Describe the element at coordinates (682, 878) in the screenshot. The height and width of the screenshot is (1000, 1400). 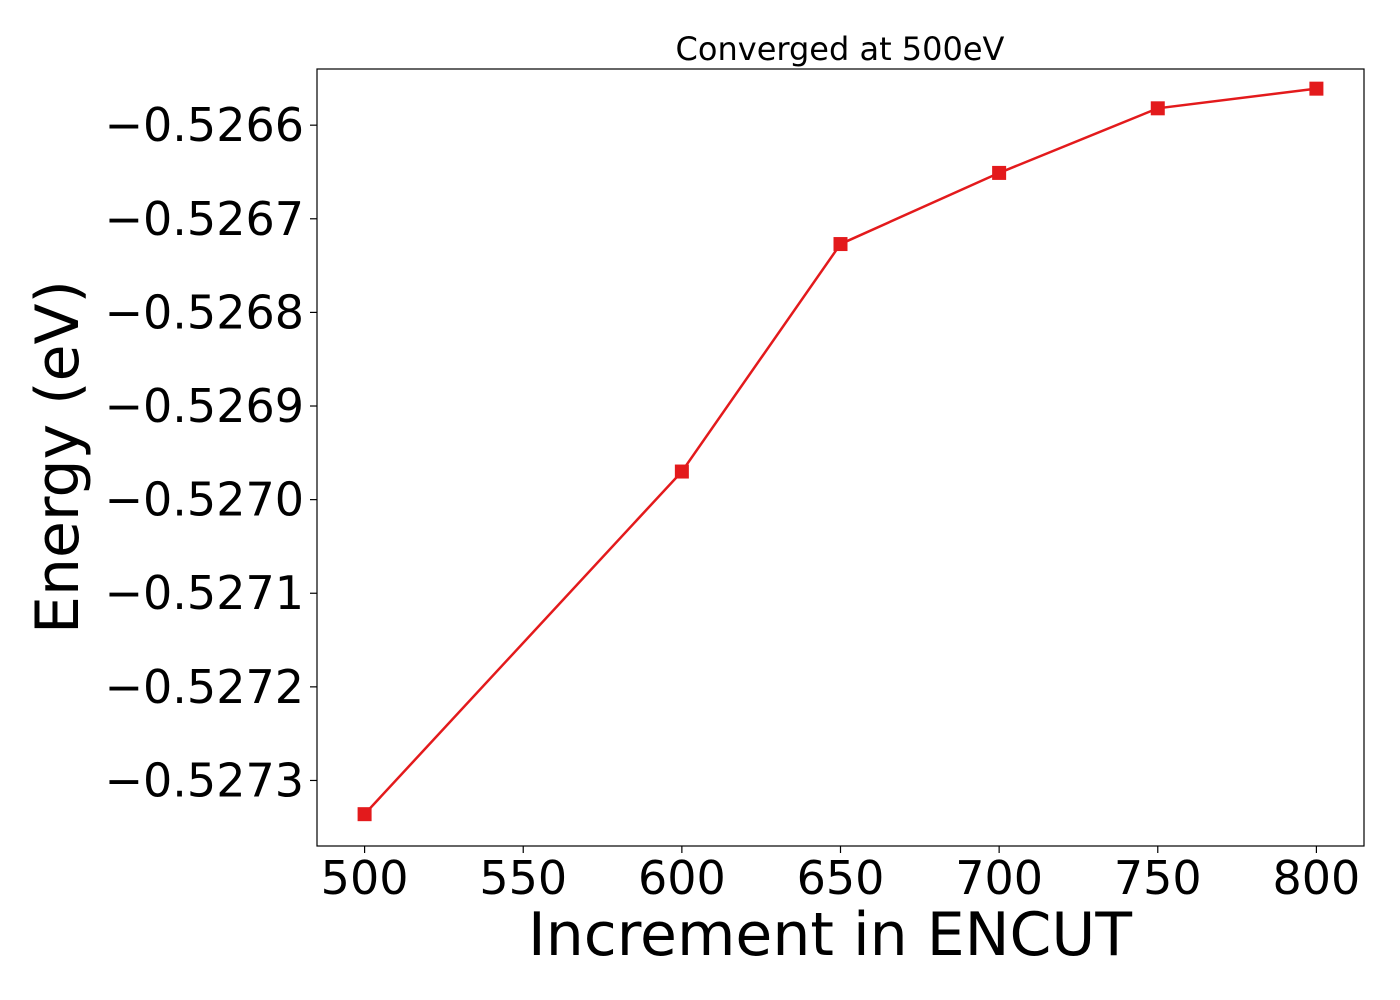
I see `x-tick-label: 600` at that location.